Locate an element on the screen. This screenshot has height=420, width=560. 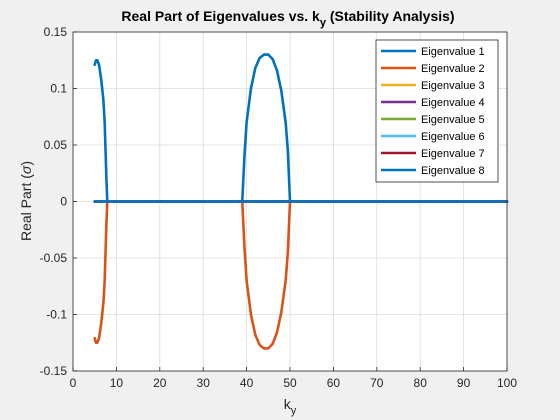
legend-label-4: Eigenvalue 4 is located at coordinates (453, 103).